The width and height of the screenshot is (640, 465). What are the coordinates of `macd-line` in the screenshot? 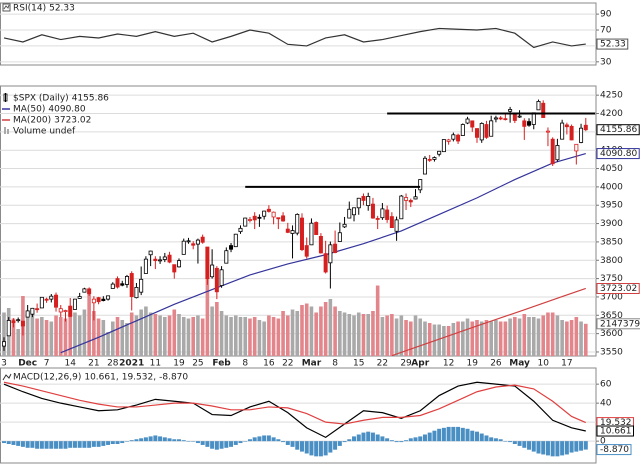 It's located at (294, 410).